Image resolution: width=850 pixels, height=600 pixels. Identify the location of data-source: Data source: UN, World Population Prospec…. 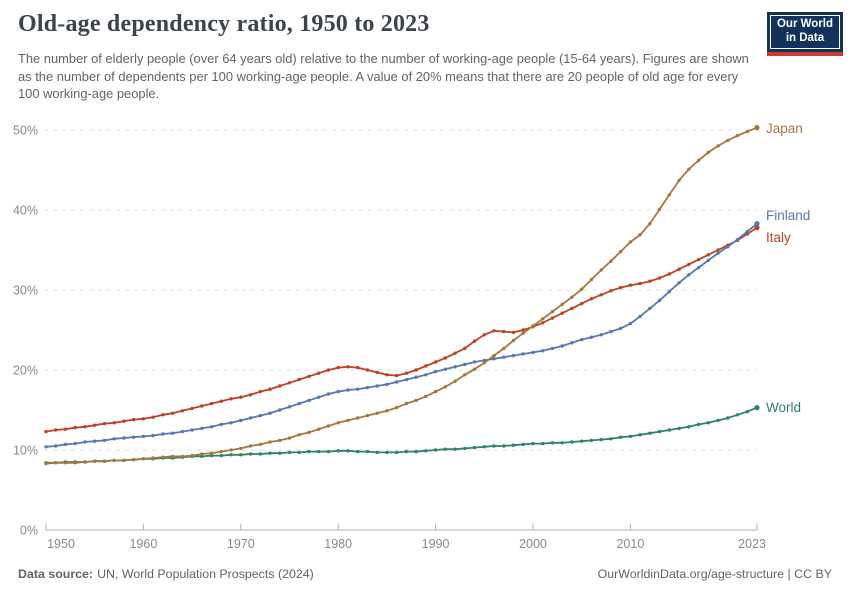
(166, 574).